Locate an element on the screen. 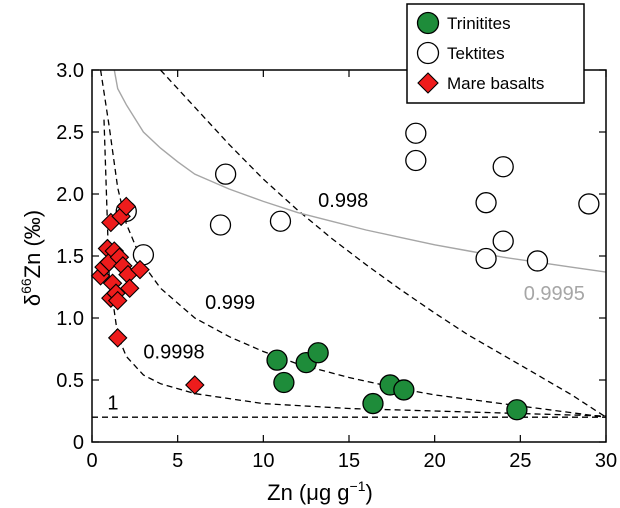 This screenshot has width=620, height=508. legend-label: Trinitites is located at coordinates (479, 23).